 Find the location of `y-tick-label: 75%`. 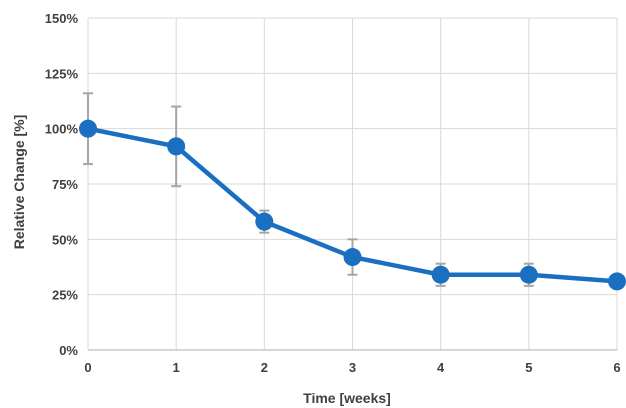

y-tick-label: 75% is located at coordinates (65, 184).